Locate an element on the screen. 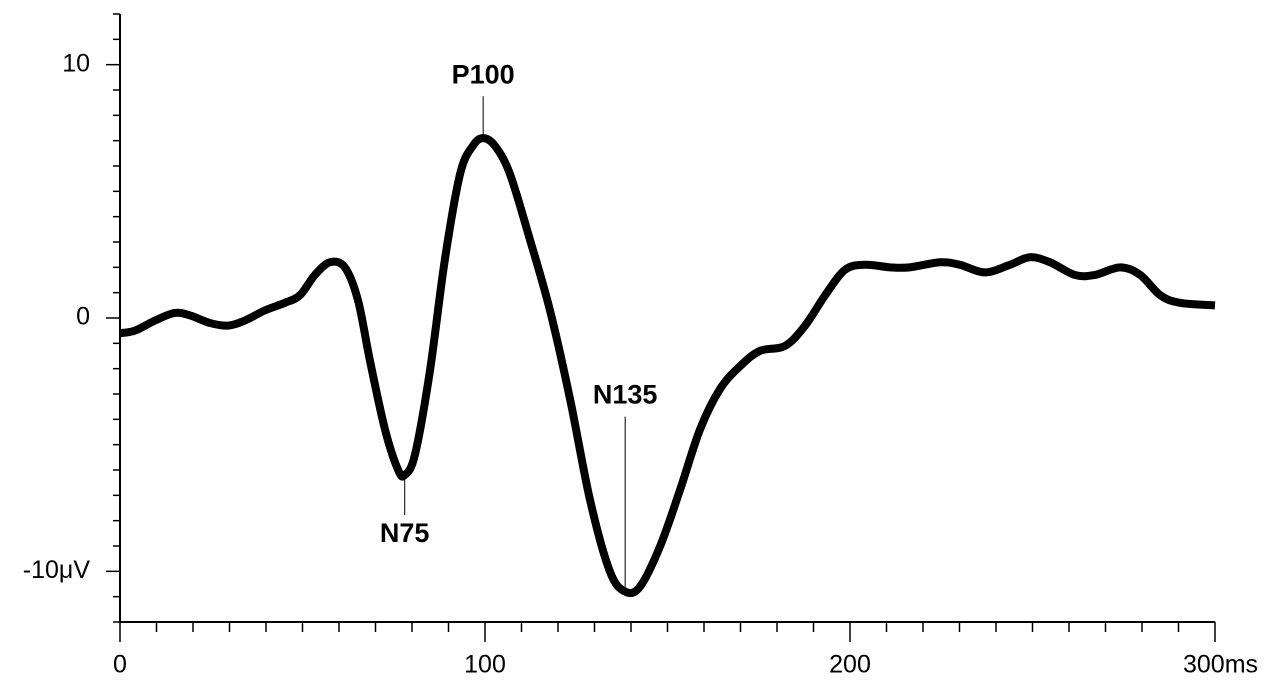  y-tick-label: 10 is located at coordinates (76, 63).